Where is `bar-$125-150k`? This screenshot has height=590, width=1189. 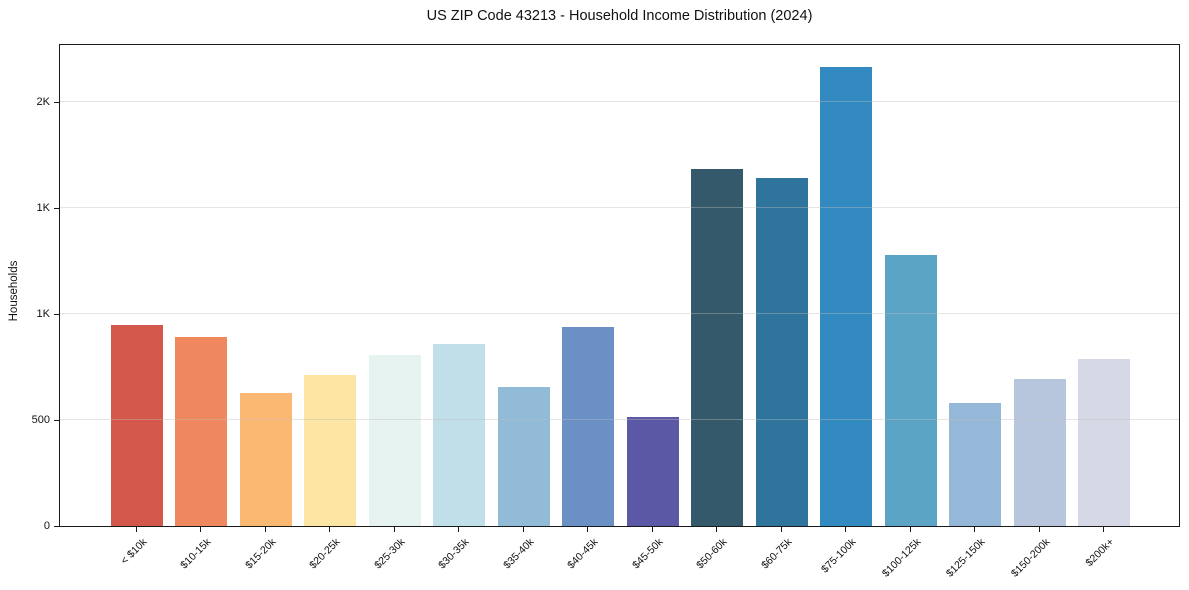
bar-$125-150k is located at coordinates (975, 464).